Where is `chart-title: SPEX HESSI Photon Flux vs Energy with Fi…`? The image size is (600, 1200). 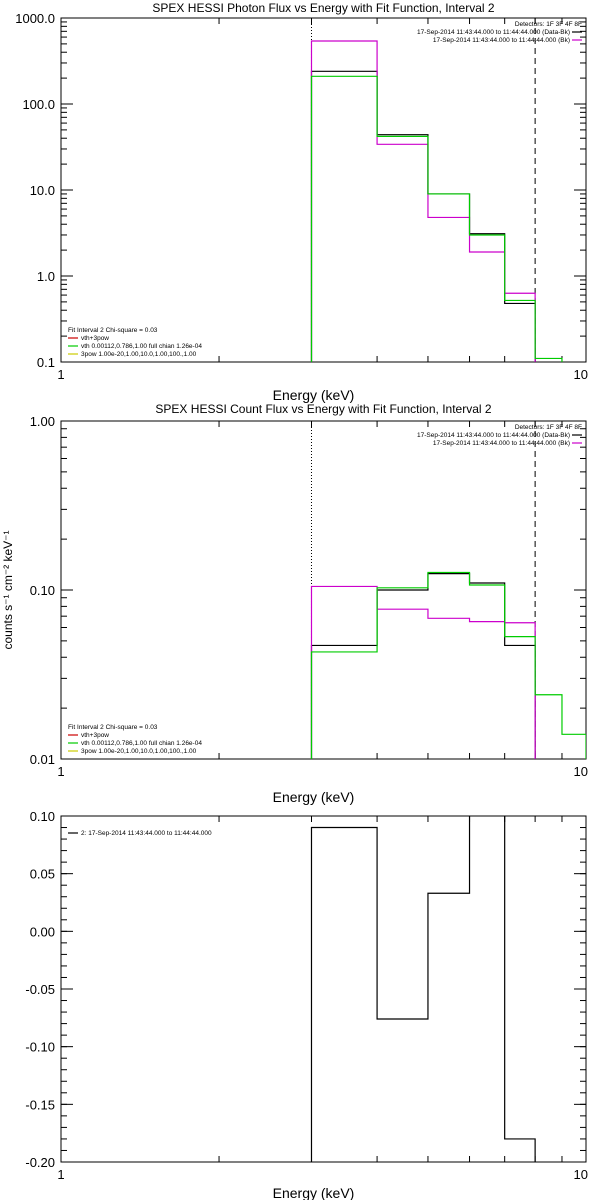
chart-title: SPEX HESSI Photon Flux vs Energy with Fi… is located at coordinates (323, 8).